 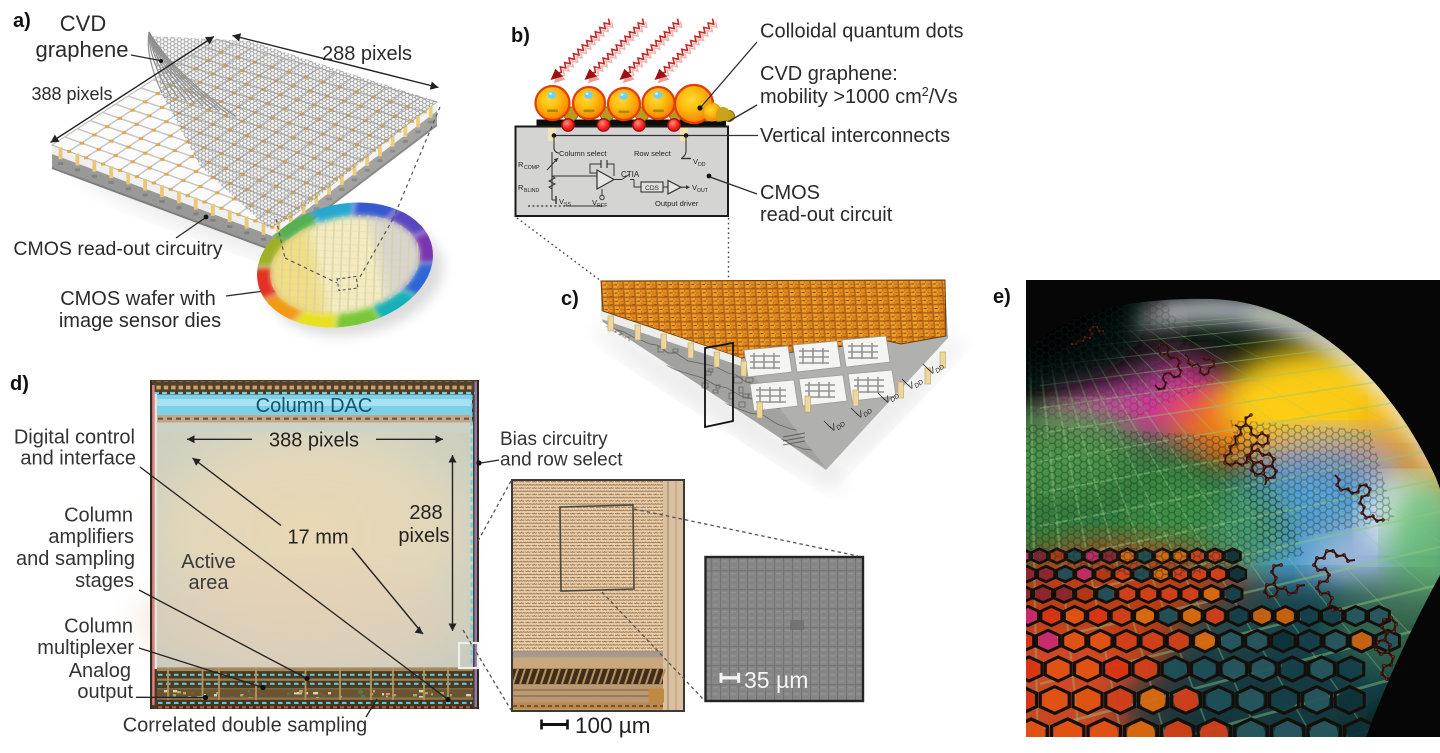 I want to click on svg-text: CVD, so click(x=83, y=23).